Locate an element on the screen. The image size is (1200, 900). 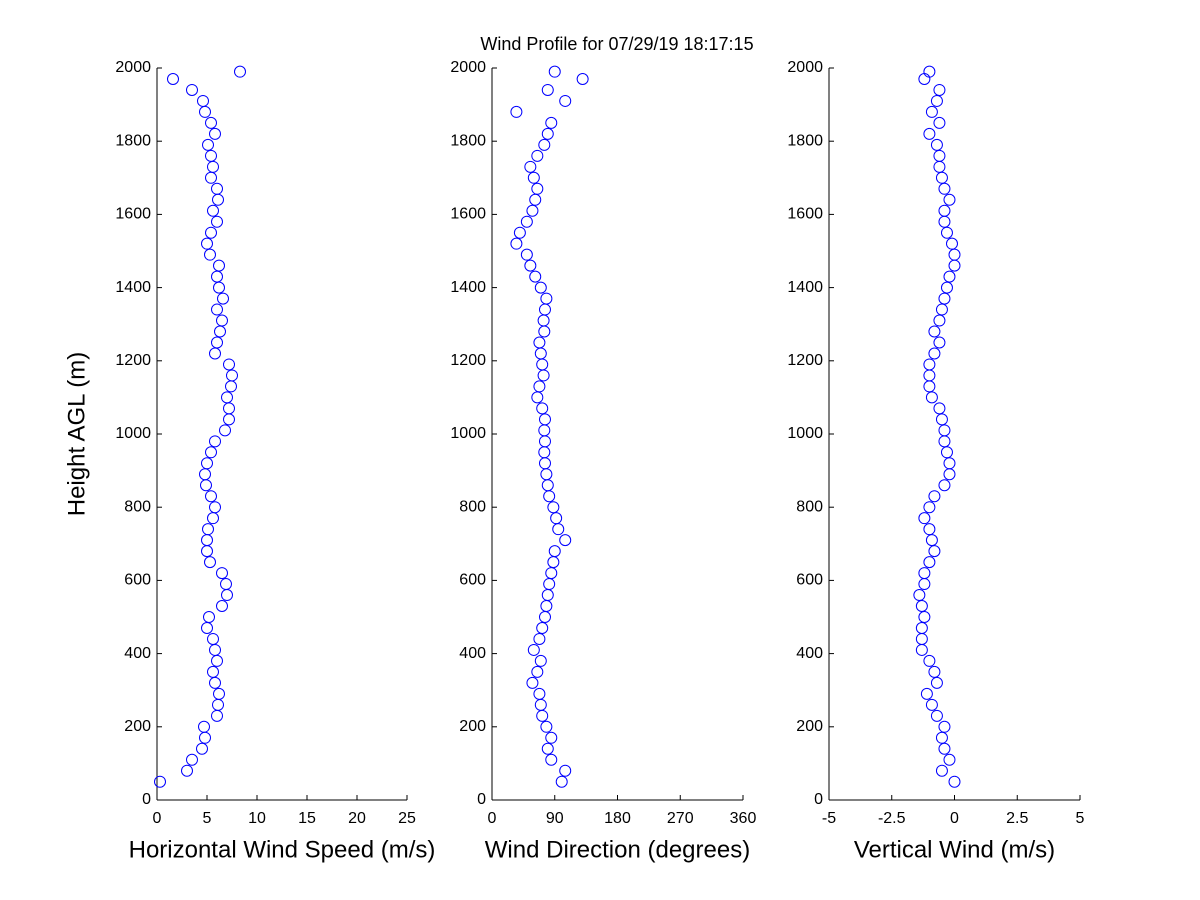
x-axis-label: Wind Direction (degrees) is located at coordinates (617, 849).